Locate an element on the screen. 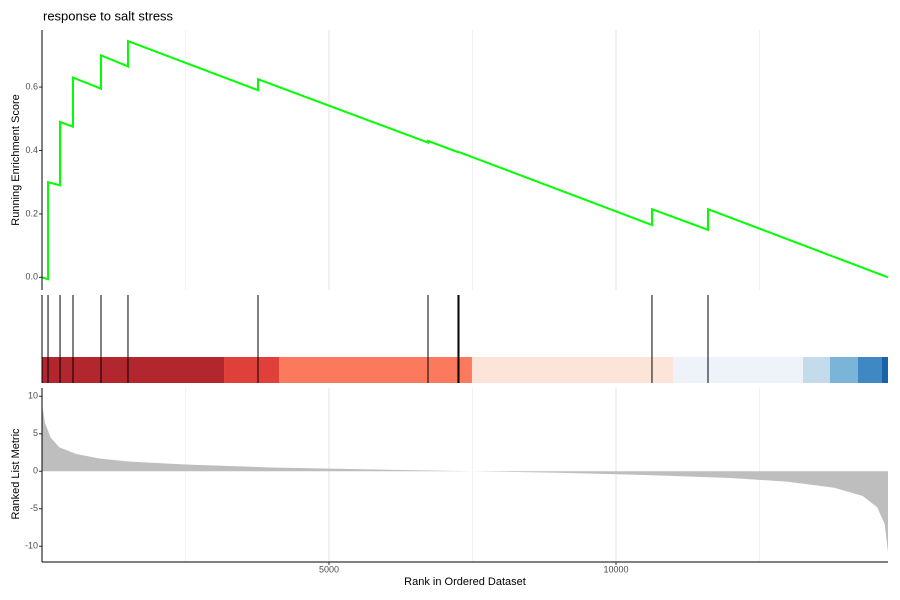  x-tick-label: 5000 is located at coordinates (329, 569).